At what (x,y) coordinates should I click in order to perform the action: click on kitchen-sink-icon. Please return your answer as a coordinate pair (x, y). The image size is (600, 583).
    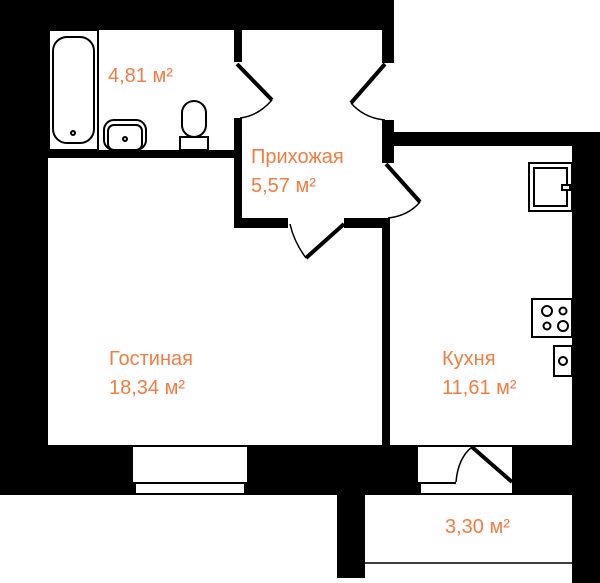
    Looking at the image, I should click on (563, 361).